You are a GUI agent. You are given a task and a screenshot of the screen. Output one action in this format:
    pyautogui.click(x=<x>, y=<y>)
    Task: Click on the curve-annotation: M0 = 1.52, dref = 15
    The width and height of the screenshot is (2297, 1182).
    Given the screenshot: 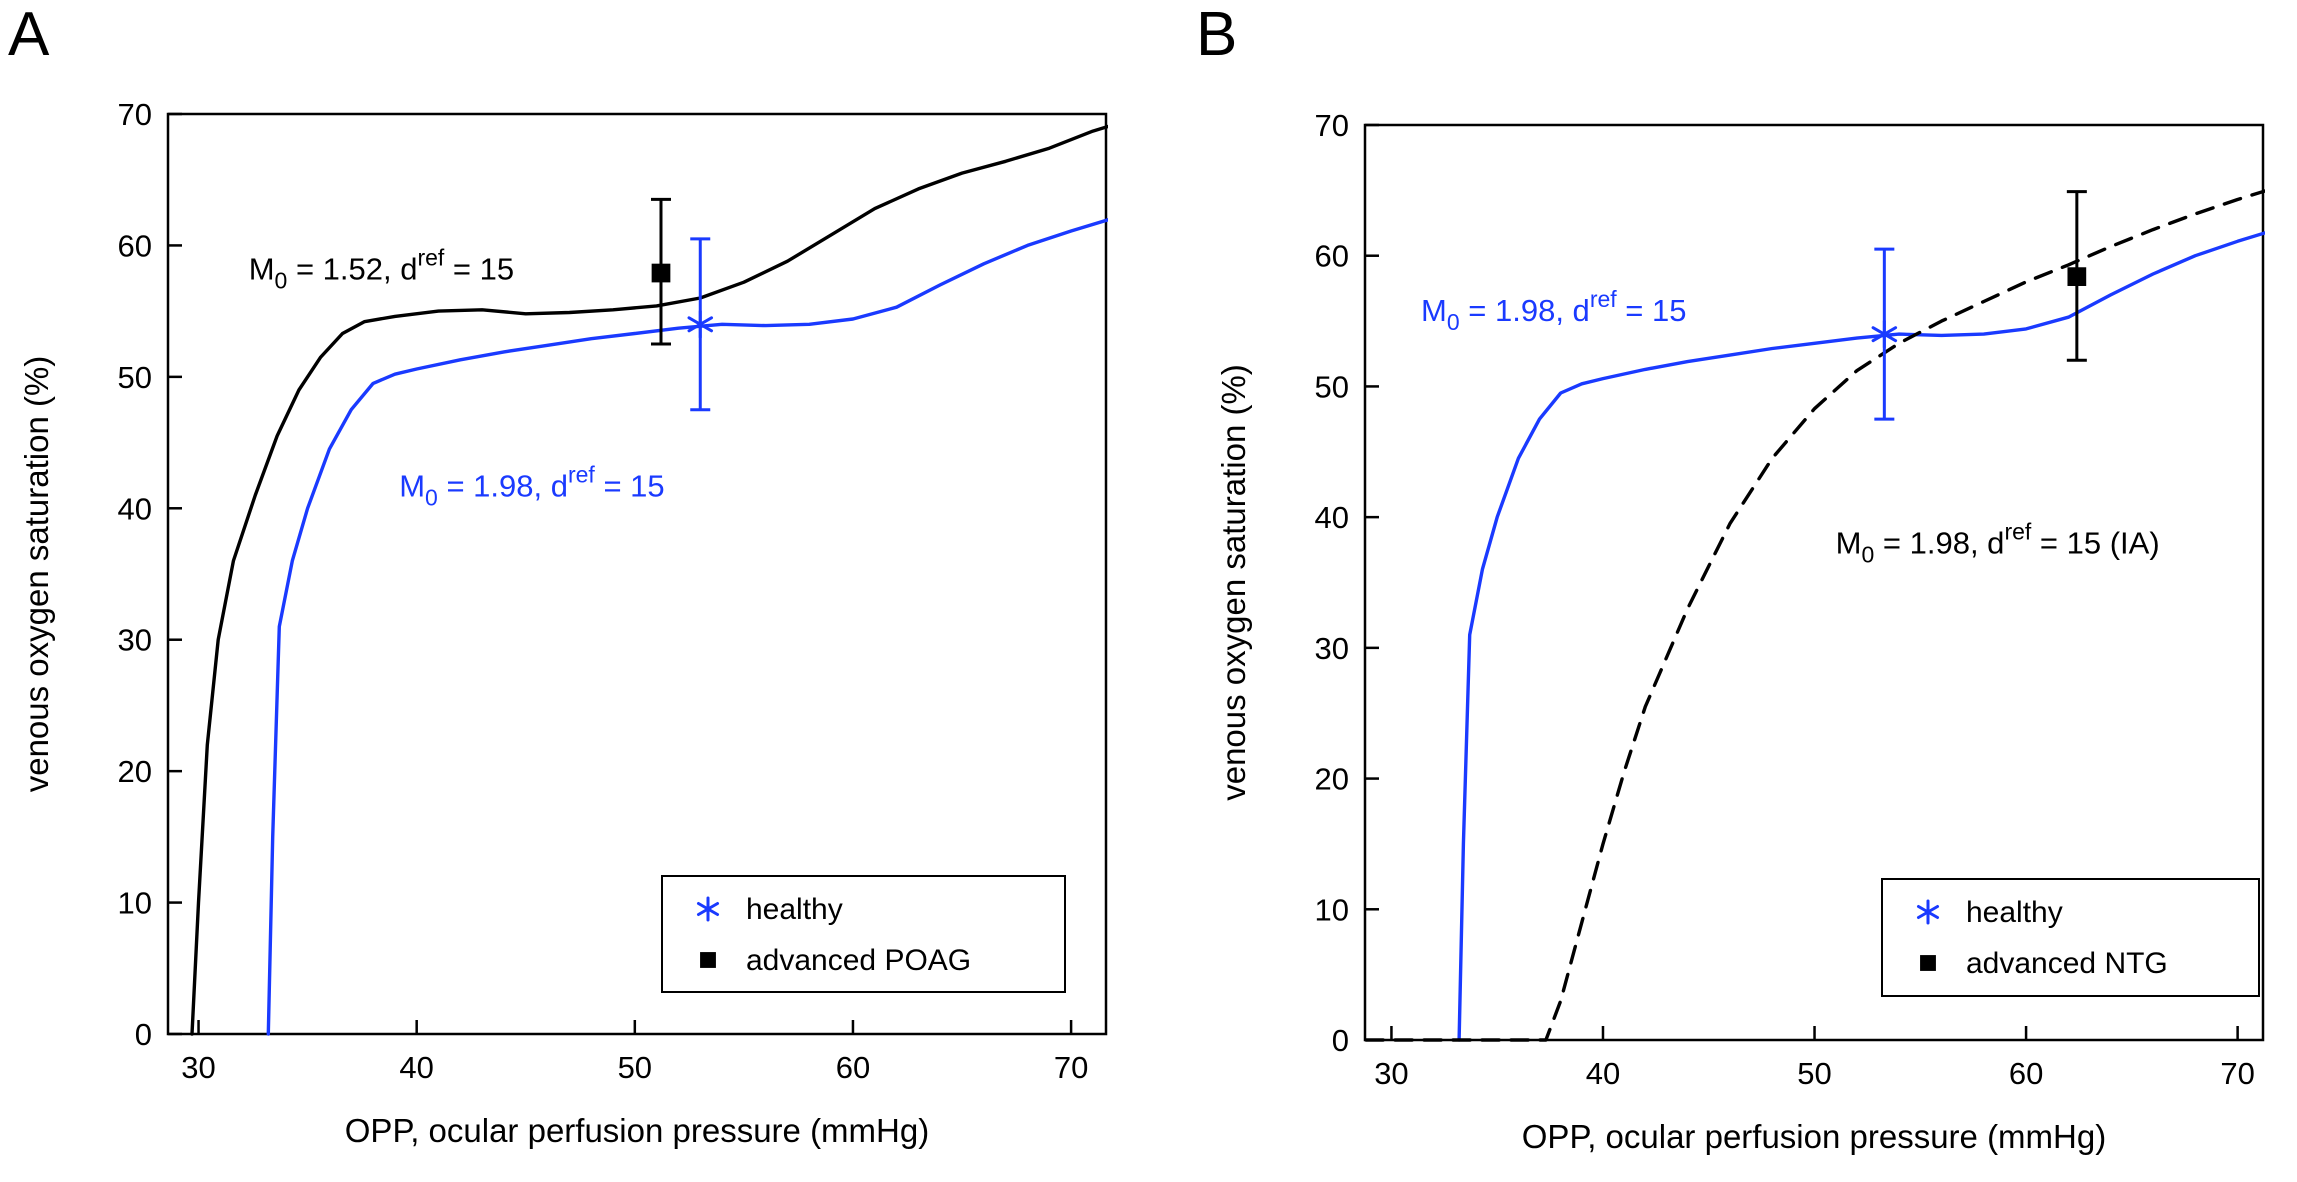 What is the action you would take?
    pyautogui.click(x=381, y=269)
    